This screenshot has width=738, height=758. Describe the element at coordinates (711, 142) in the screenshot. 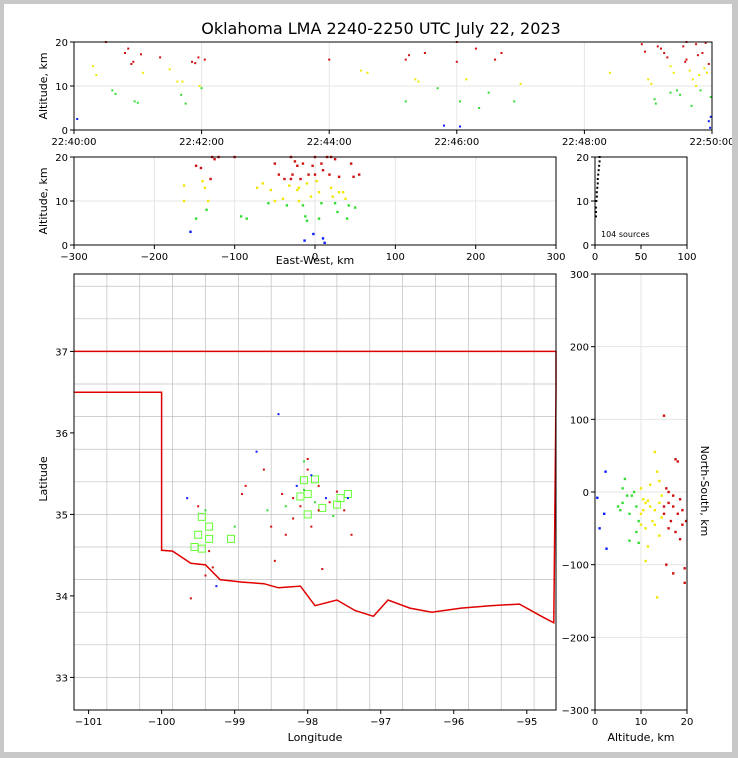

I see `time-altitude-xtick-label: 22:50:00` at that location.